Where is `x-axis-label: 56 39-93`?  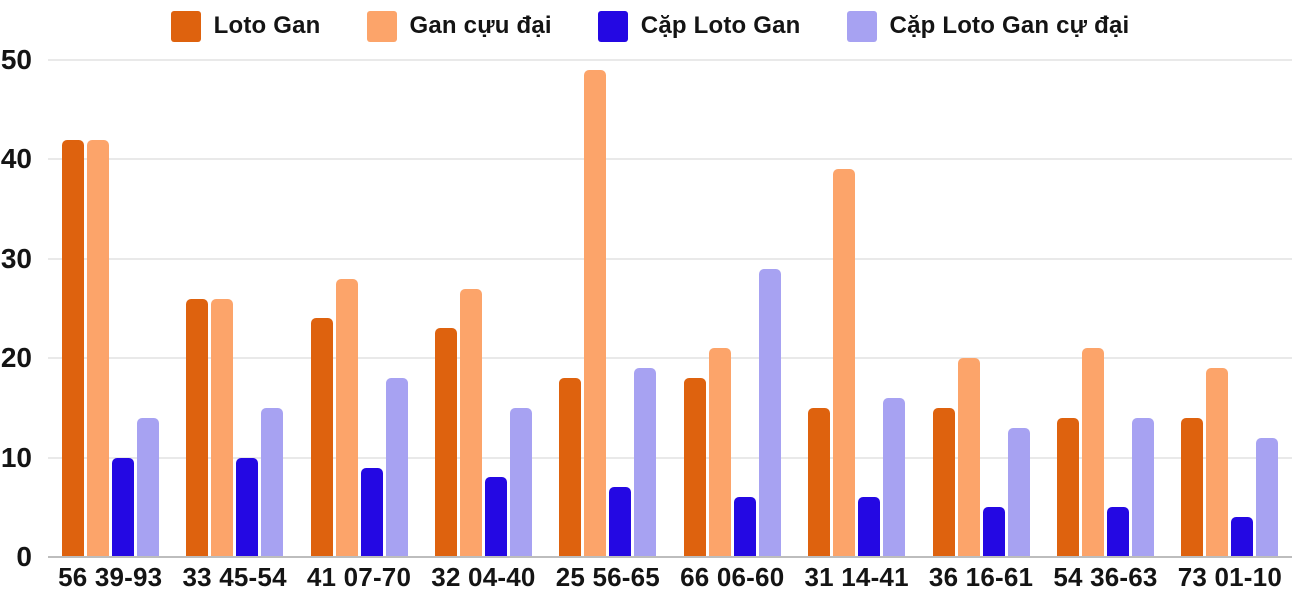 x-axis-label: 56 39-93 is located at coordinates (110, 577).